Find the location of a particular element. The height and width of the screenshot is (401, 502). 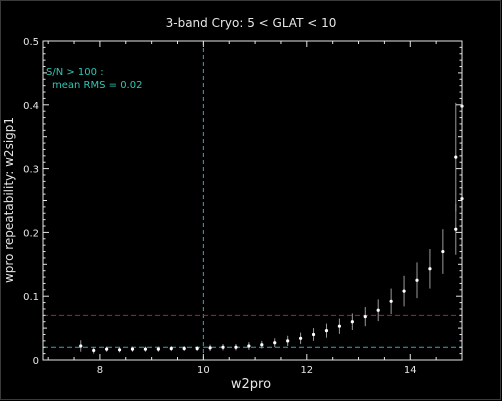

y-tick-label-0: 0 is located at coordinates (36, 361).